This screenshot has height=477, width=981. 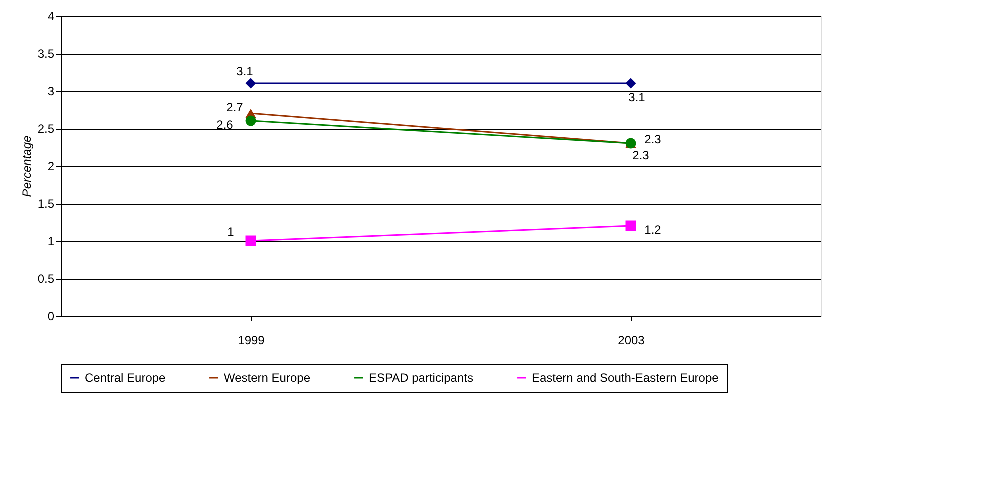 What do you see at coordinates (51, 91) in the screenshot?
I see `y-tick-label: 3` at bounding box center [51, 91].